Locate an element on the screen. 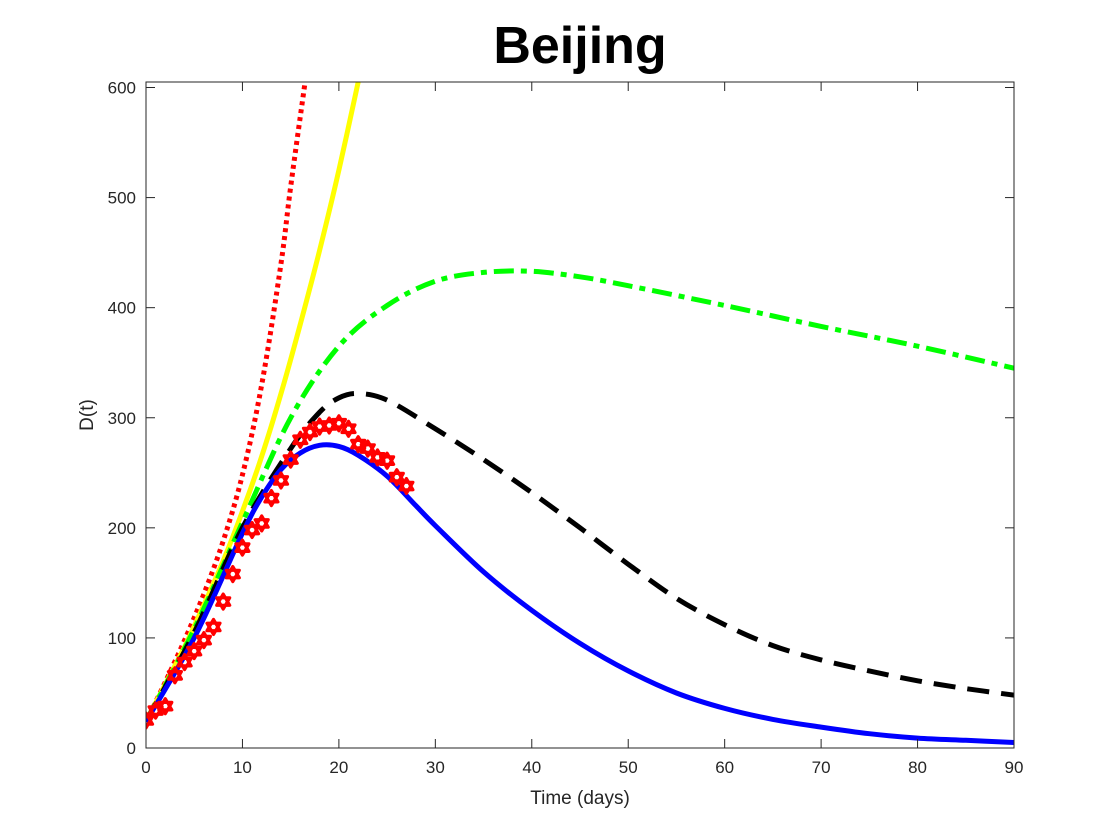 Image resolution: width=1120 pixels, height=840 pixels. y-tick-label: 600 is located at coordinates (122, 88).